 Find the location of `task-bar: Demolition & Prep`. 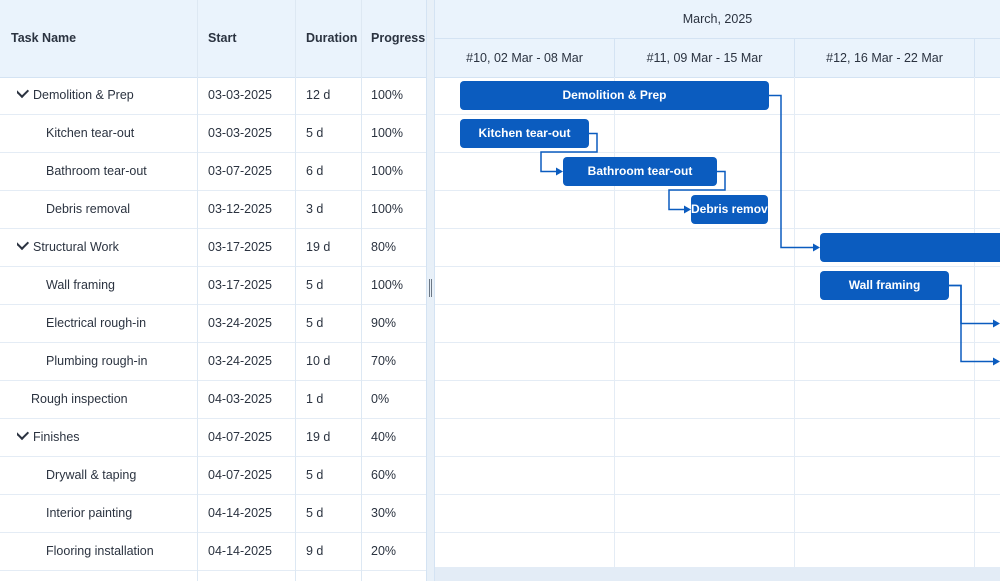

task-bar: Demolition & Prep is located at coordinates (614, 95).